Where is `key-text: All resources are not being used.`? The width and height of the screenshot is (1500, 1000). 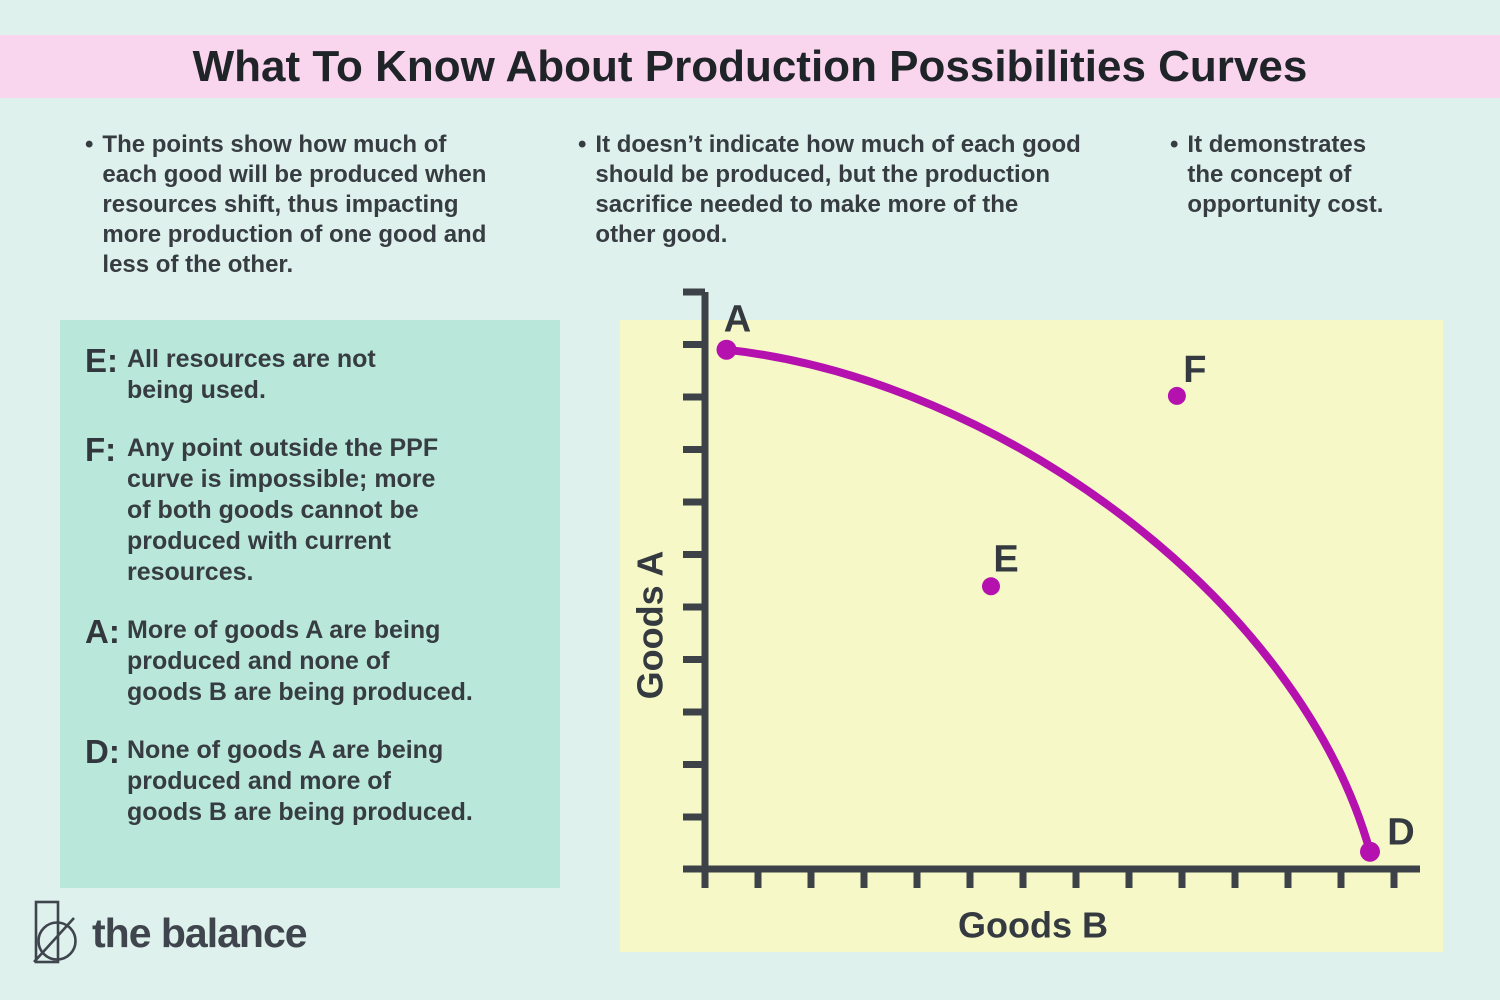
key-text: All resources are not being used. is located at coordinates (251, 374).